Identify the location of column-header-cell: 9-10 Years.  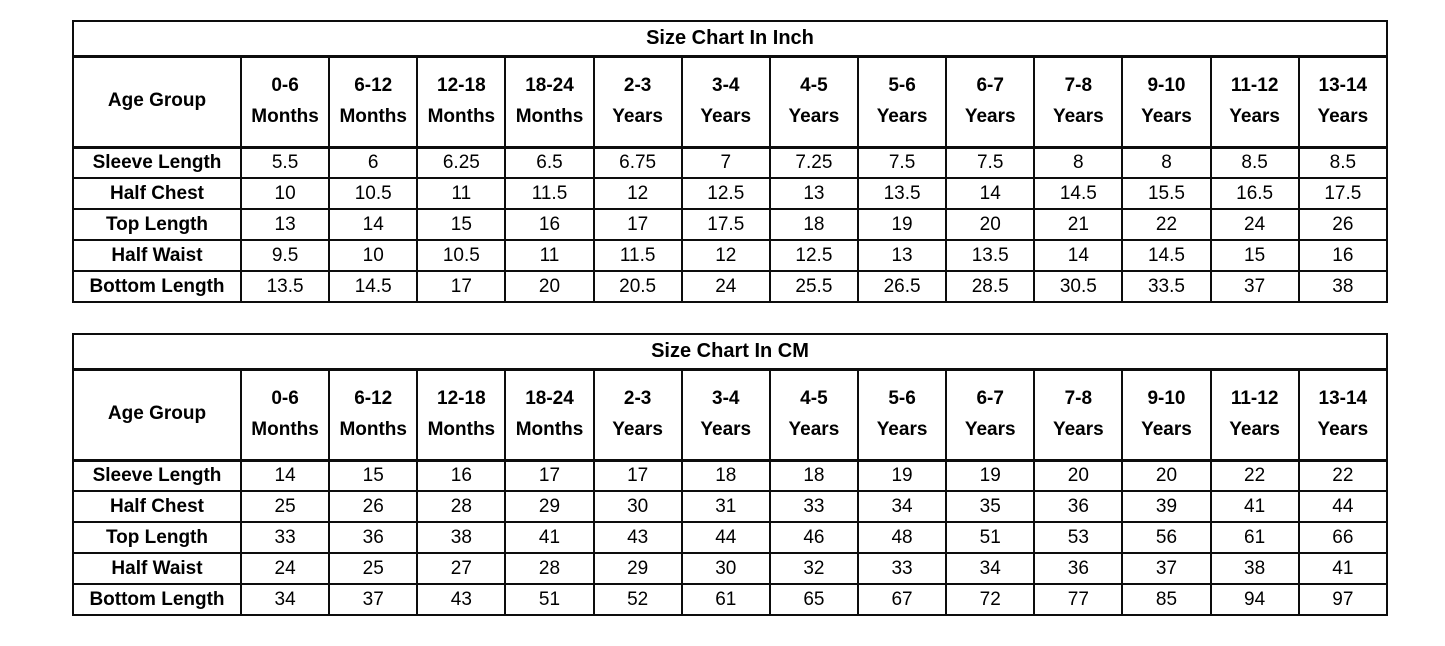
(1166, 415).